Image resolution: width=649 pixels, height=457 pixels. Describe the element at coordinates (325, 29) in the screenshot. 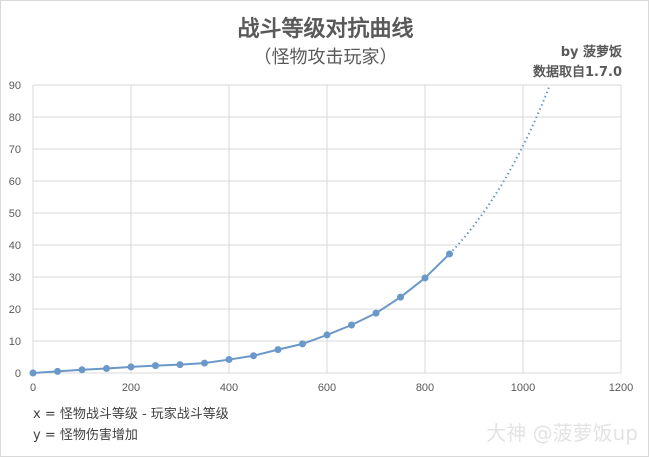

I see `chart-title: 战斗等级对抗曲线` at that location.